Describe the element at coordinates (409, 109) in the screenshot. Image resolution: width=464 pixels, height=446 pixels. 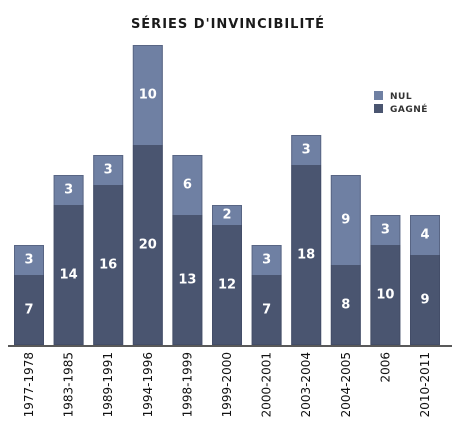
I see `legend-label-gagne: GAGNÉ` at that location.